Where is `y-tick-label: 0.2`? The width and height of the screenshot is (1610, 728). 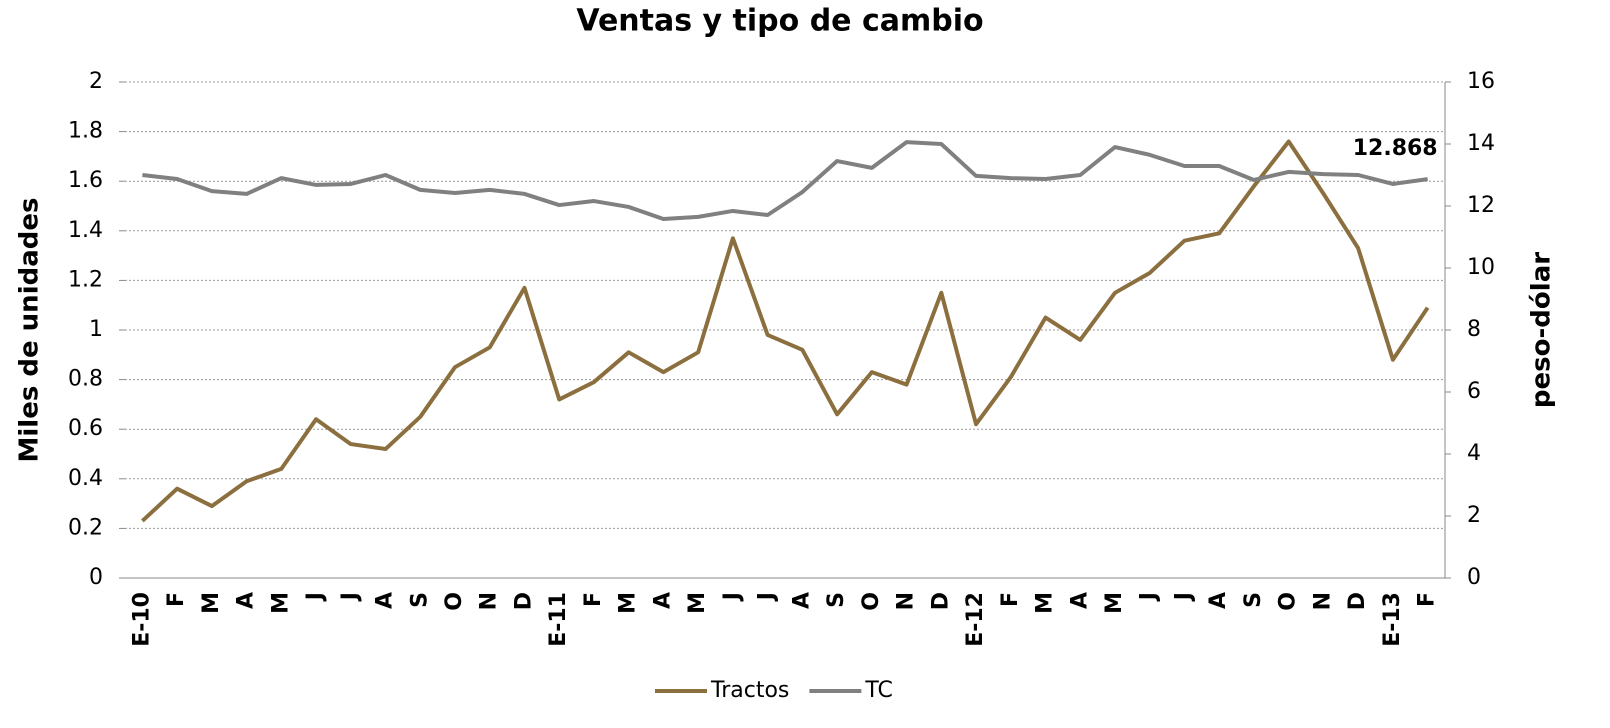 y-tick-label: 0.2 is located at coordinates (85, 527).